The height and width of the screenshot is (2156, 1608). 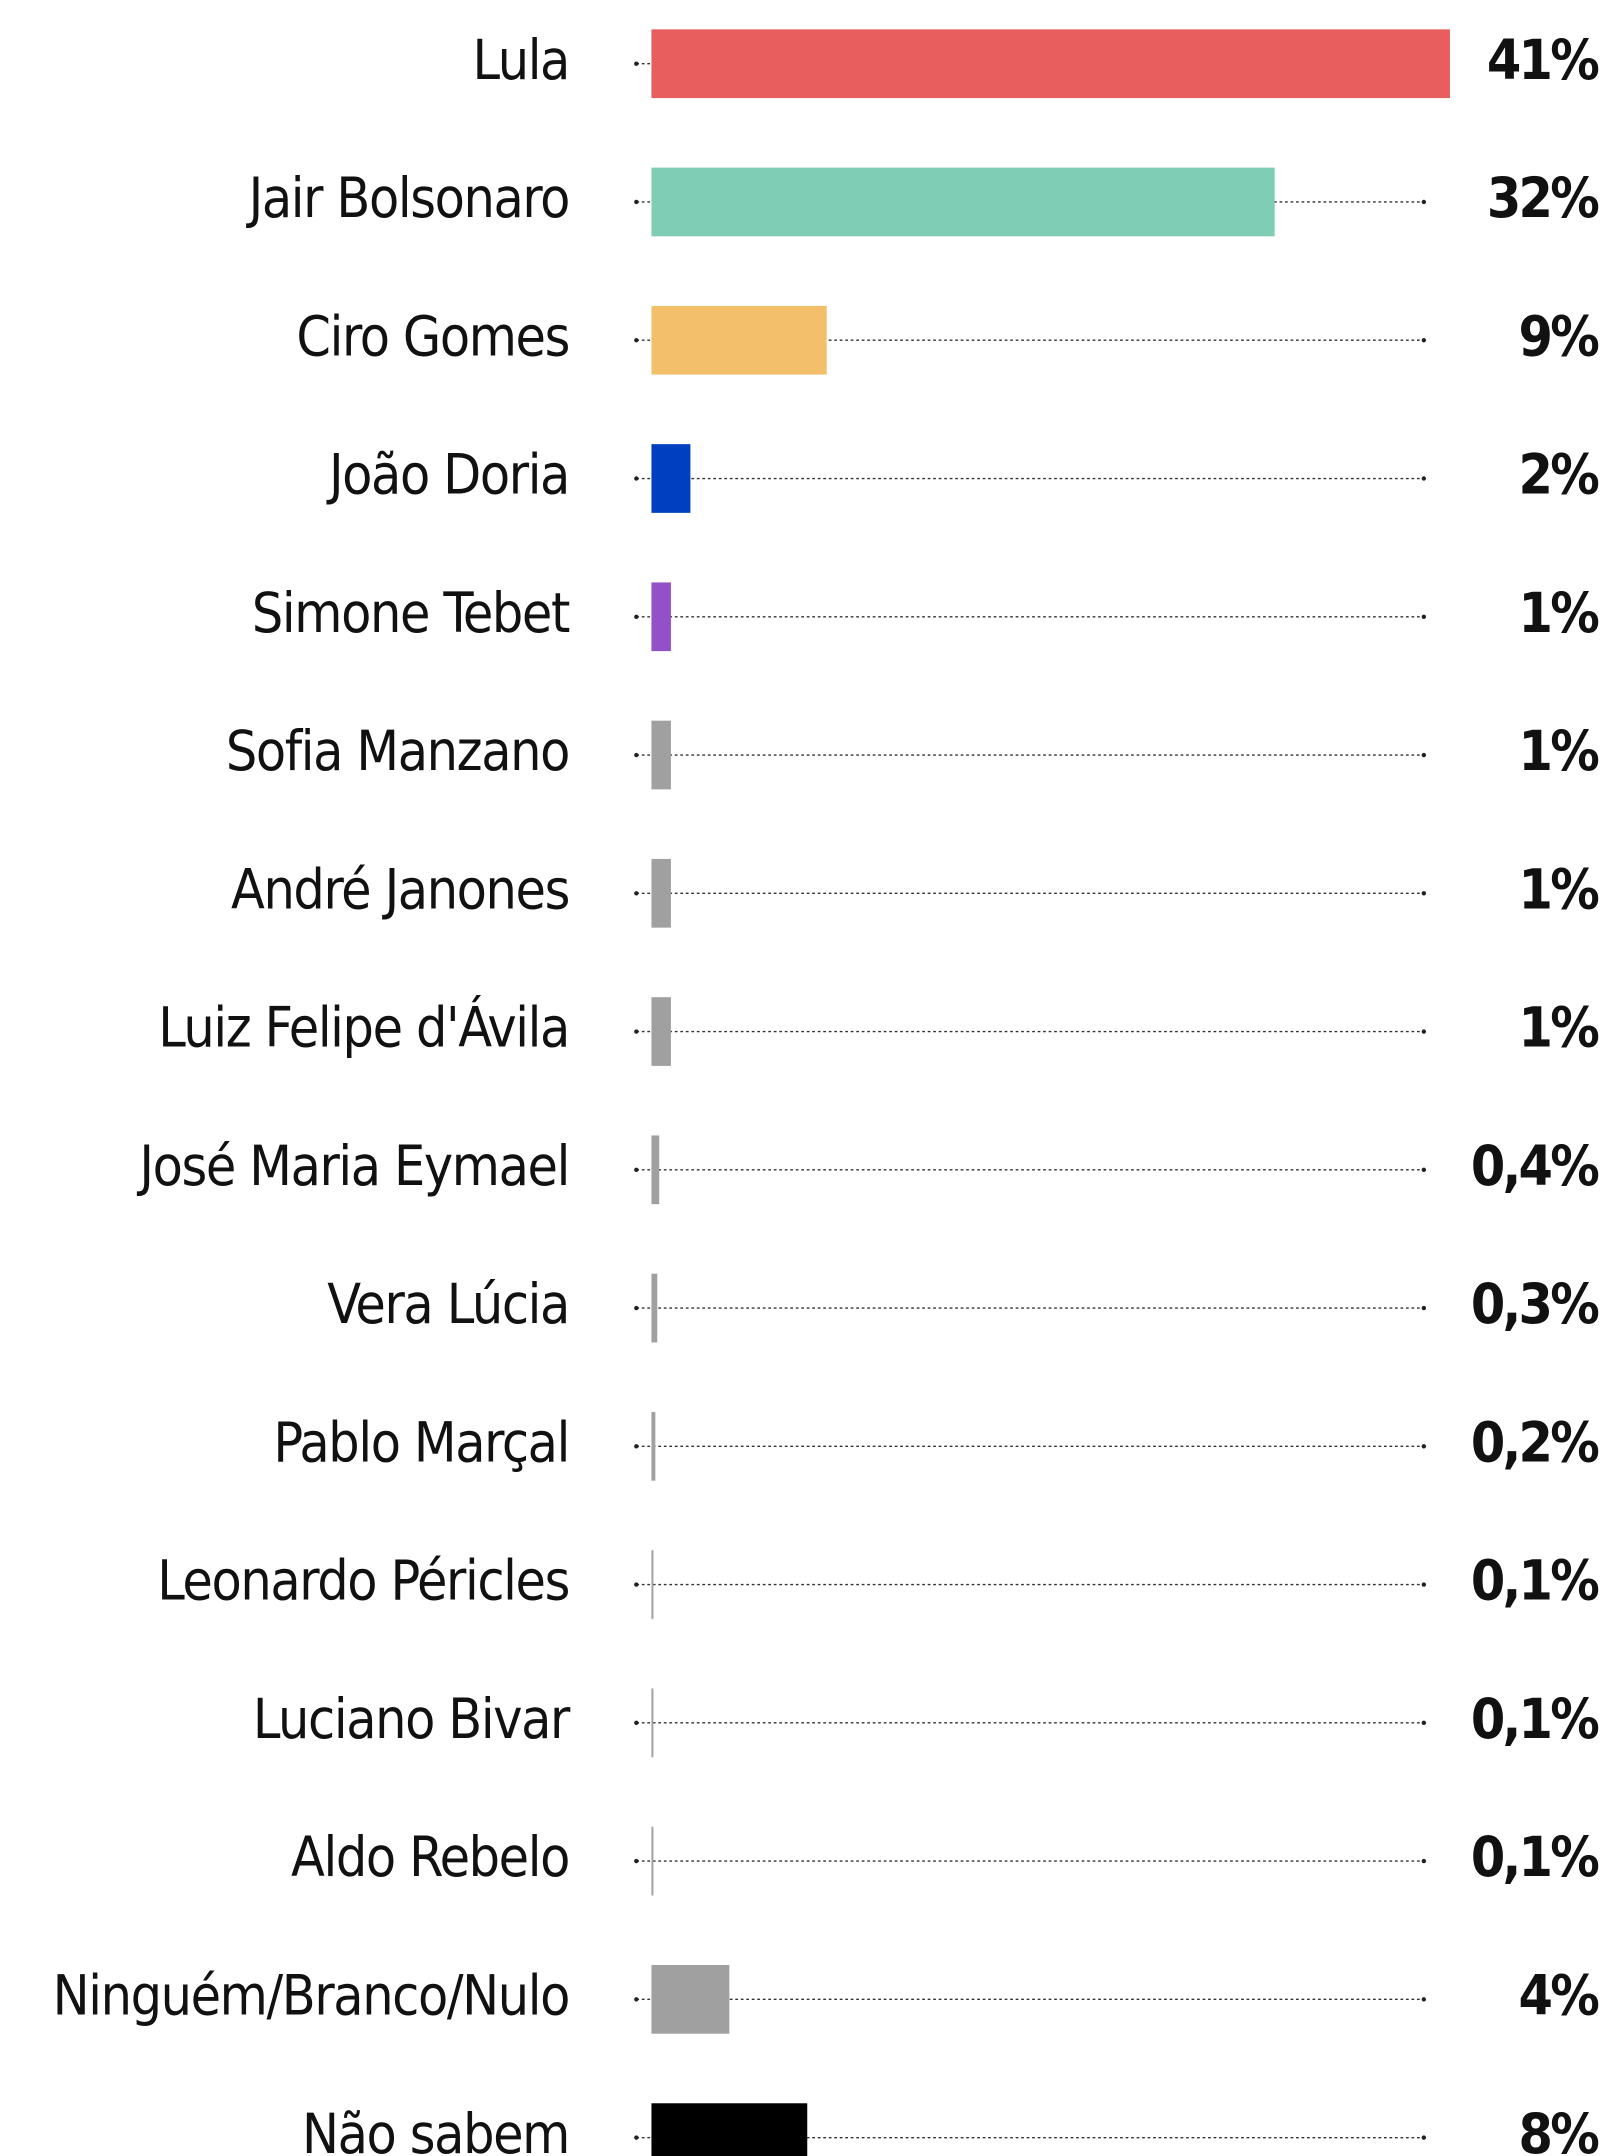 What do you see at coordinates (1542, 198) in the screenshot?
I see `value-label: 32%` at bounding box center [1542, 198].